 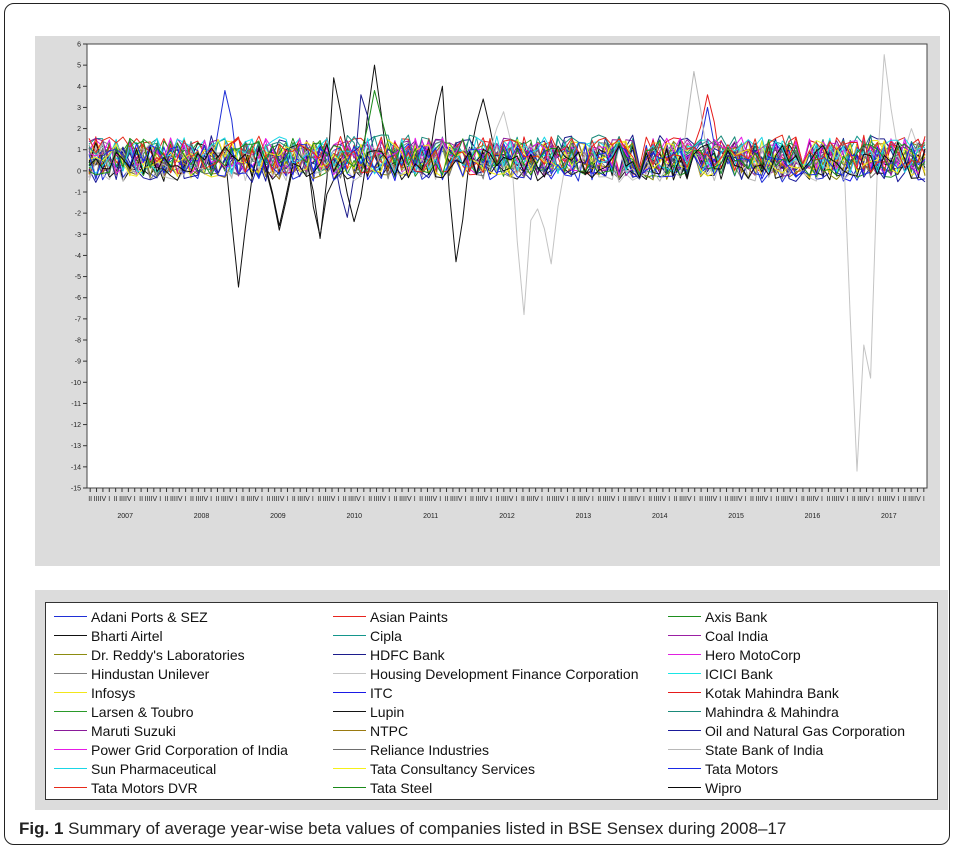 What do you see at coordinates (79, 66) in the screenshot?
I see `y-tick-label: 5` at bounding box center [79, 66].